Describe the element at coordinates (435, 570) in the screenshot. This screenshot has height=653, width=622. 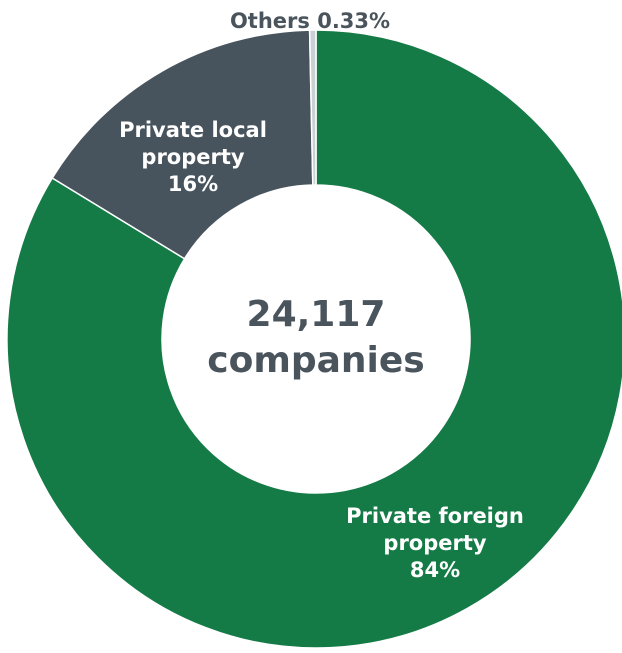
I see `value-label: 84%` at that location.